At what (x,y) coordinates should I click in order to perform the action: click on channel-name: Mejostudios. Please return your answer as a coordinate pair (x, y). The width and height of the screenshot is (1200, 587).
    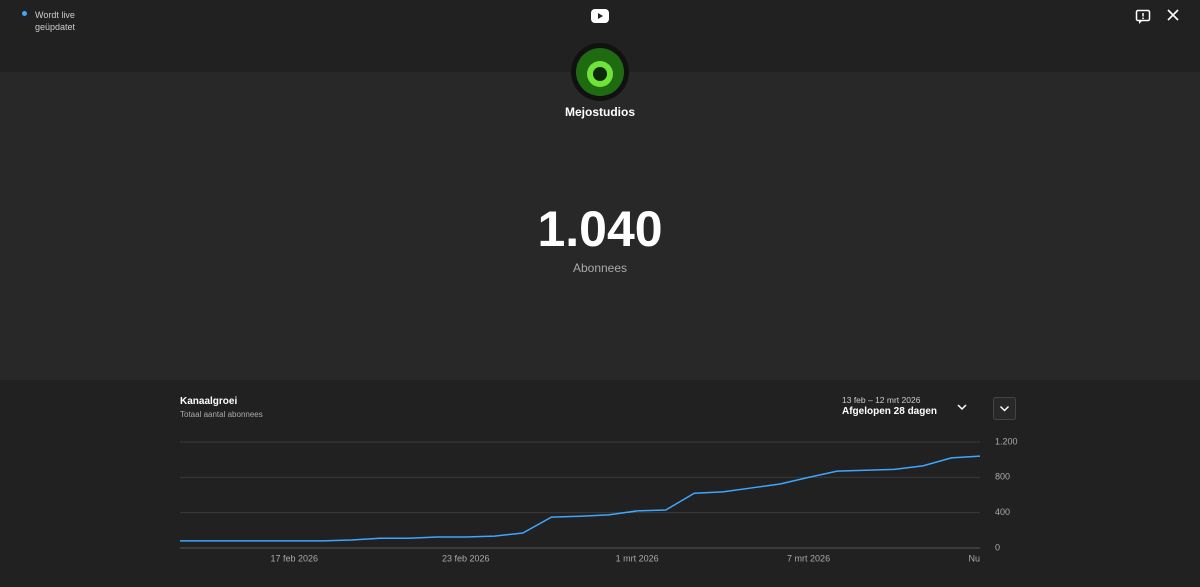
    Looking at the image, I should click on (599, 112).